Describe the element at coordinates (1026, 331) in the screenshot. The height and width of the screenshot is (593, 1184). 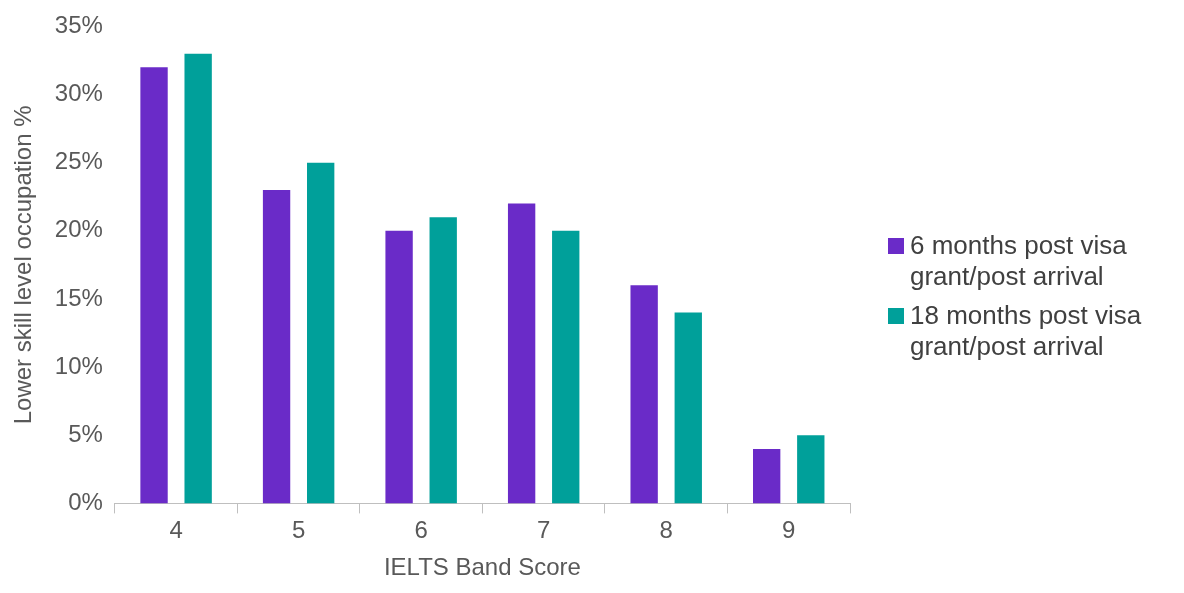
I see `legend-label: 18 months post visa grant/post arrival` at that location.